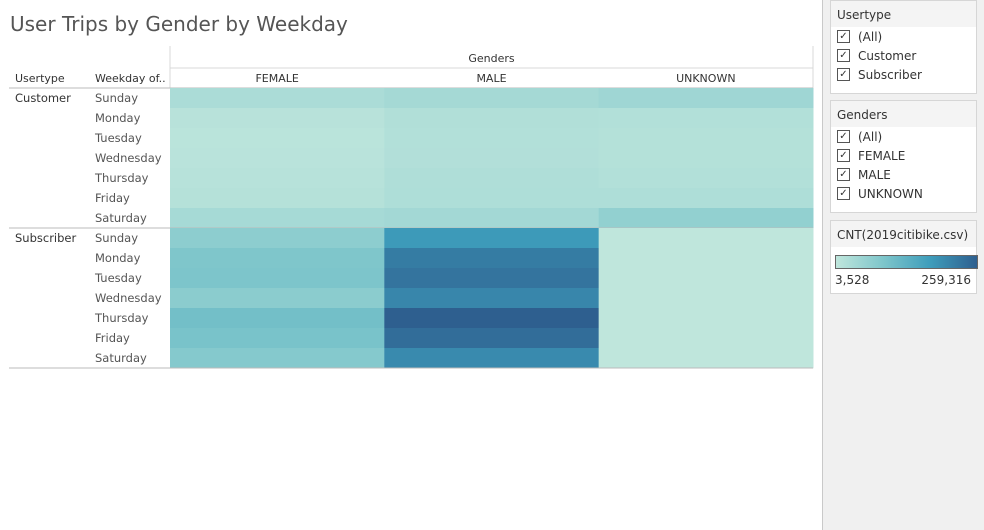 The width and height of the screenshot is (984, 530). Describe the element at coordinates (906, 262) in the screenshot. I see `color-legend-gradient` at that location.